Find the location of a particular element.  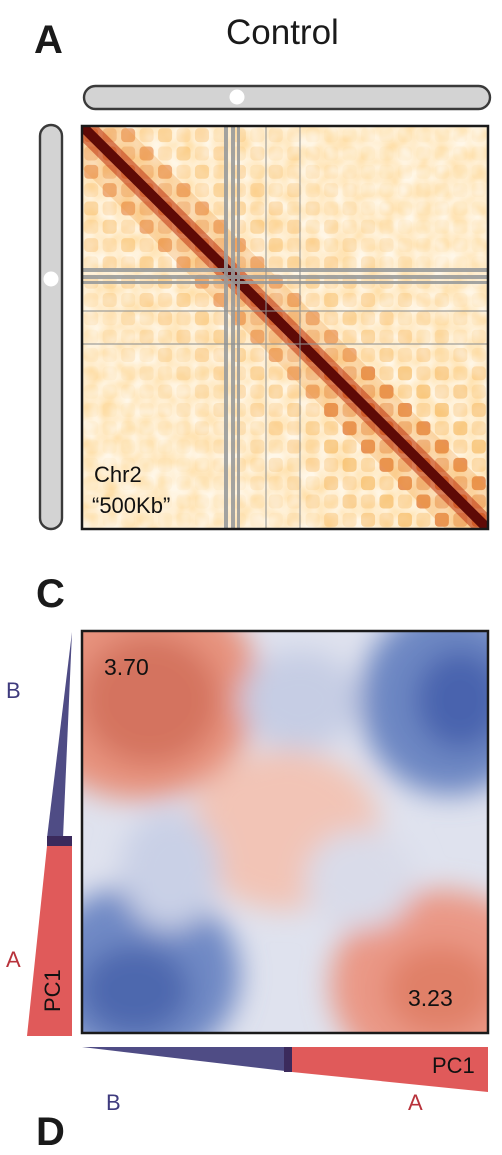

left-axis-b-label: B is located at coordinates (13, 690).